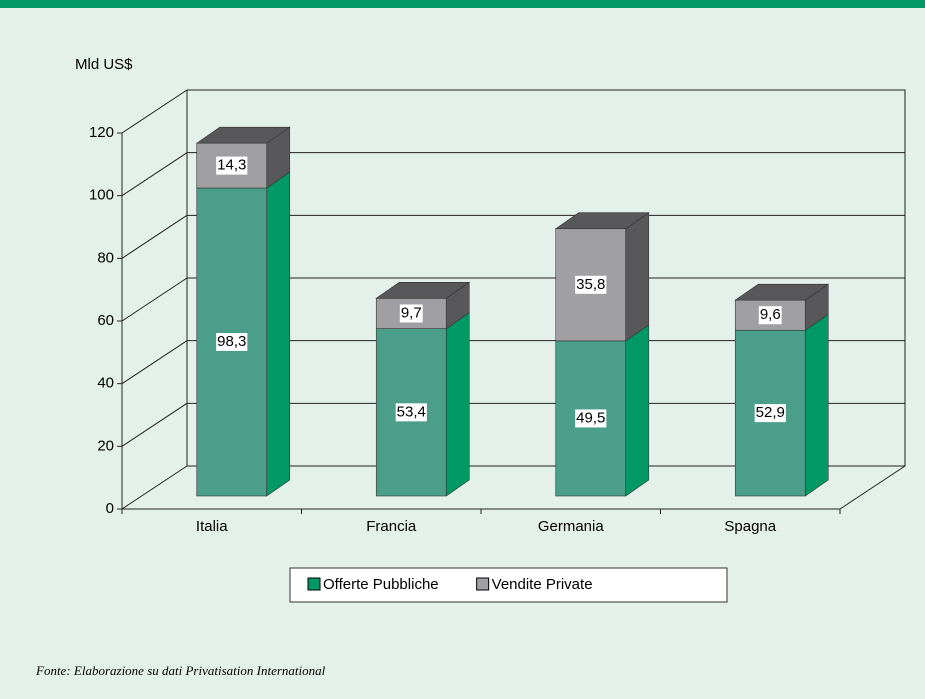 This screenshot has width=925, height=699. I want to click on x-tick-label: Francia, so click(391, 526).